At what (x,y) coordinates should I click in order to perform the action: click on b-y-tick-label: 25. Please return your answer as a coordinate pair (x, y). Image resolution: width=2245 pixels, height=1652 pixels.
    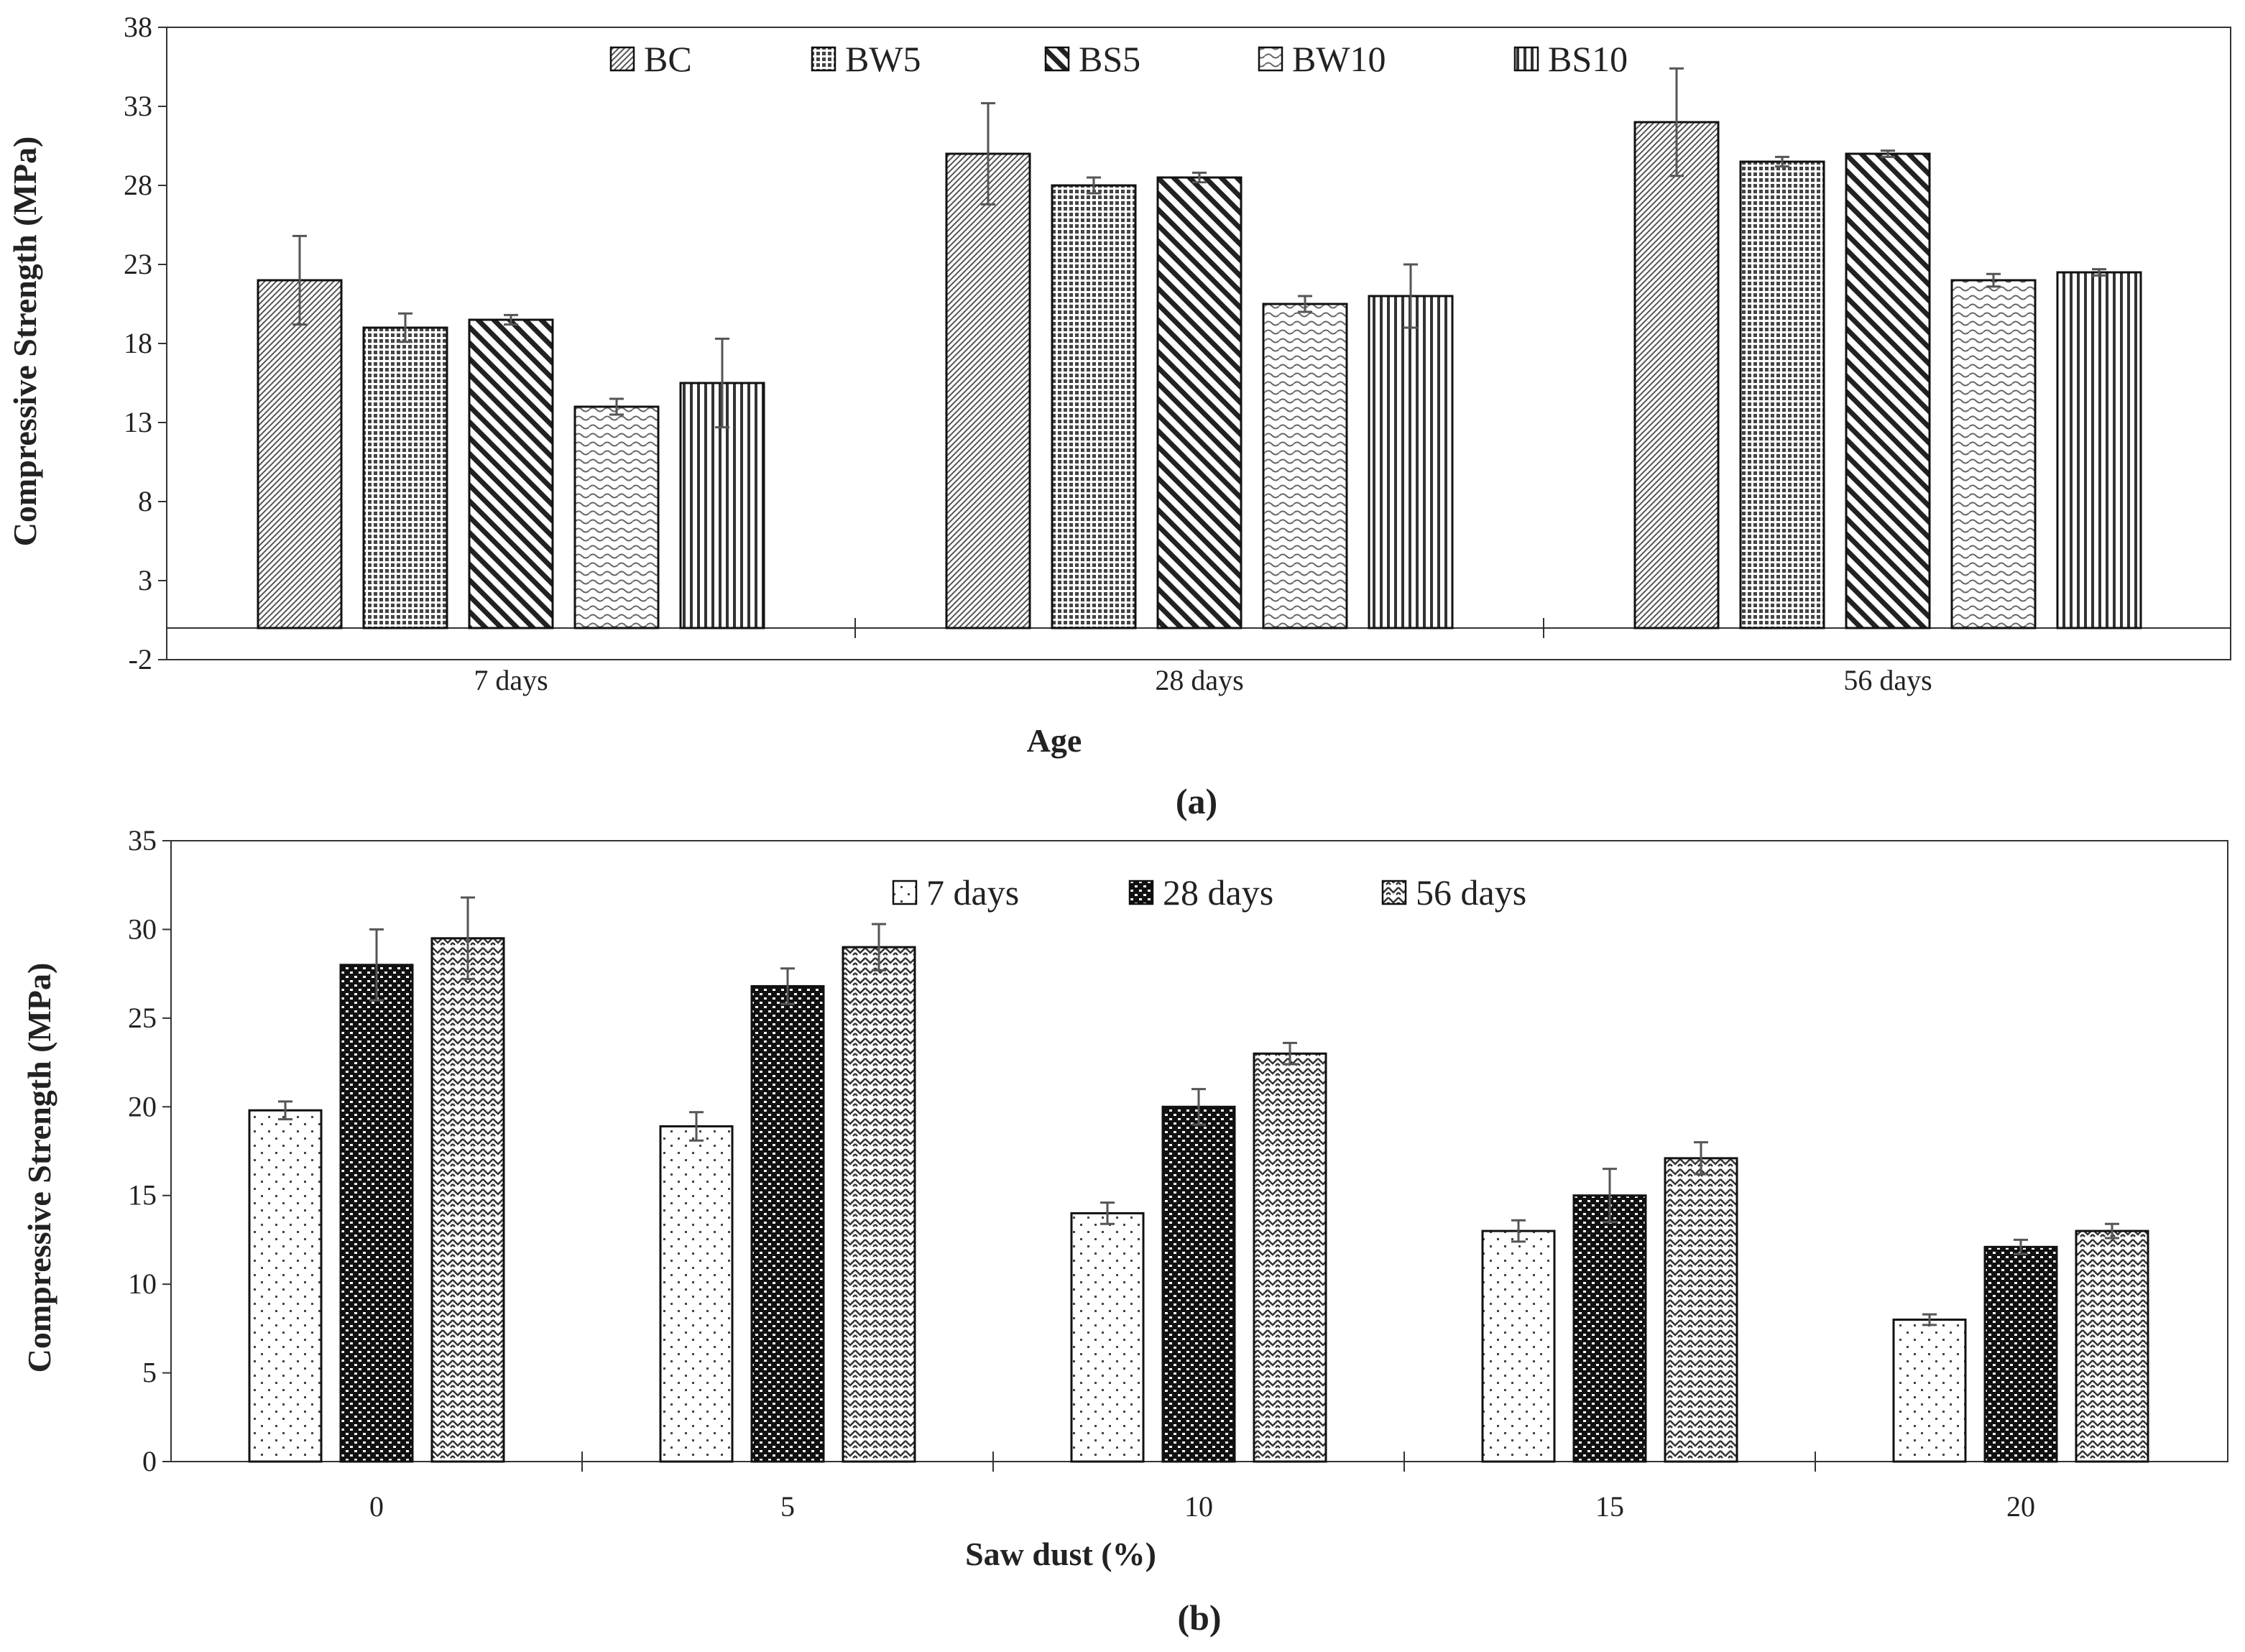
    Looking at the image, I should click on (142, 1018).